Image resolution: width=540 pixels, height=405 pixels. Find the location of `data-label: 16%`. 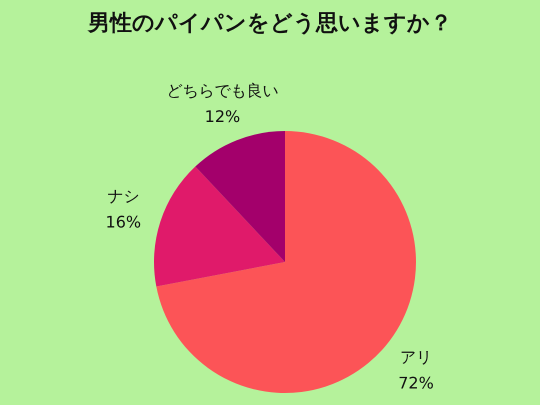

data-label: 16% is located at coordinates (124, 222).